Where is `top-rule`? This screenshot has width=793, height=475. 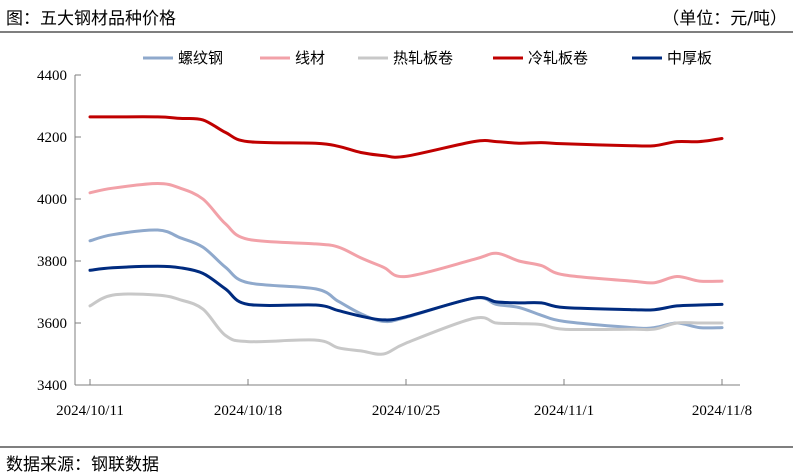
top-rule is located at coordinates (396, 32).